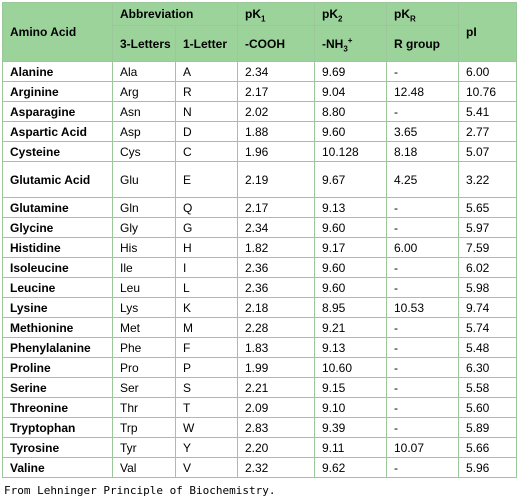 Image resolution: width=519 pixels, height=499 pixels. I want to click on cell-one-letter: E, so click(206, 179).